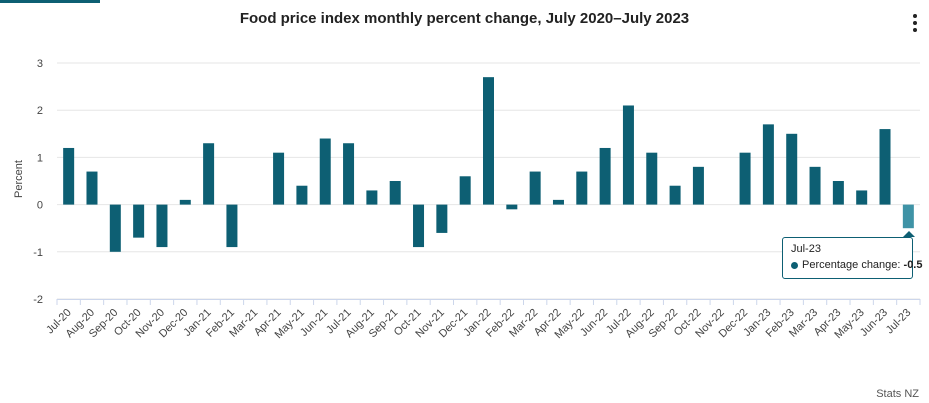 The width and height of the screenshot is (929, 403). I want to click on x-tick-label: Jul-23, so click(899, 322).